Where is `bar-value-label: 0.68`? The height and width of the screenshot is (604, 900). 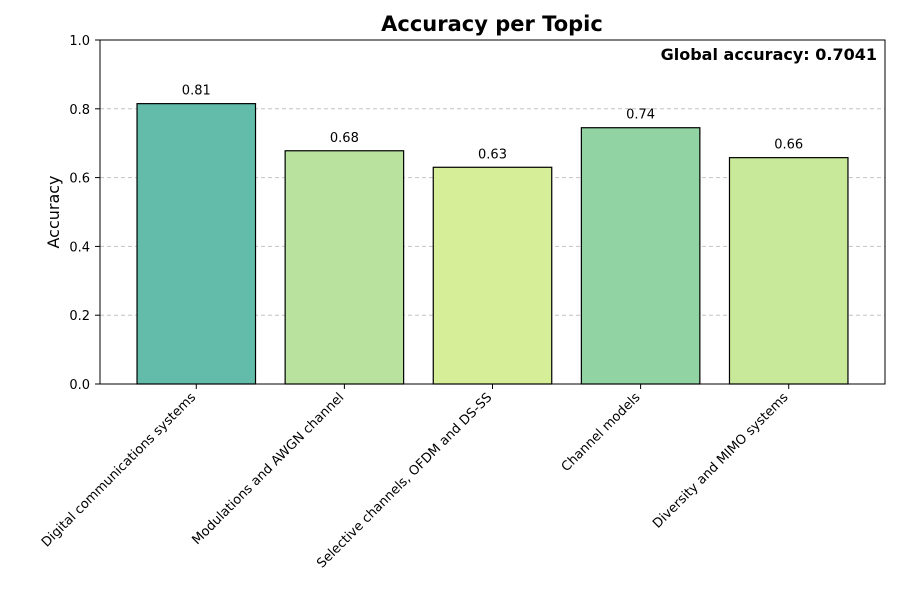 bar-value-label: 0.68 is located at coordinates (344, 138).